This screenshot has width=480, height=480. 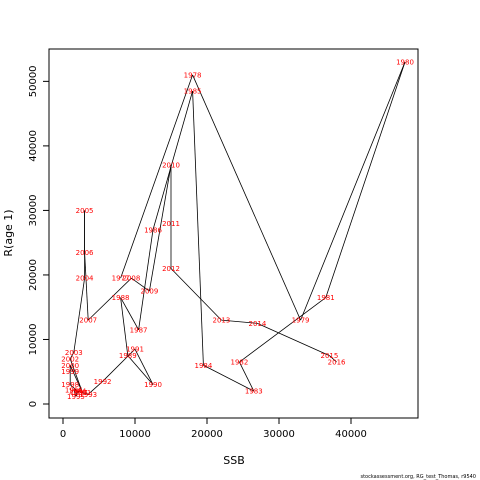 What do you see at coordinates (128, 356) in the screenshot?
I see `point-label-1989: 1989` at bounding box center [128, 356].